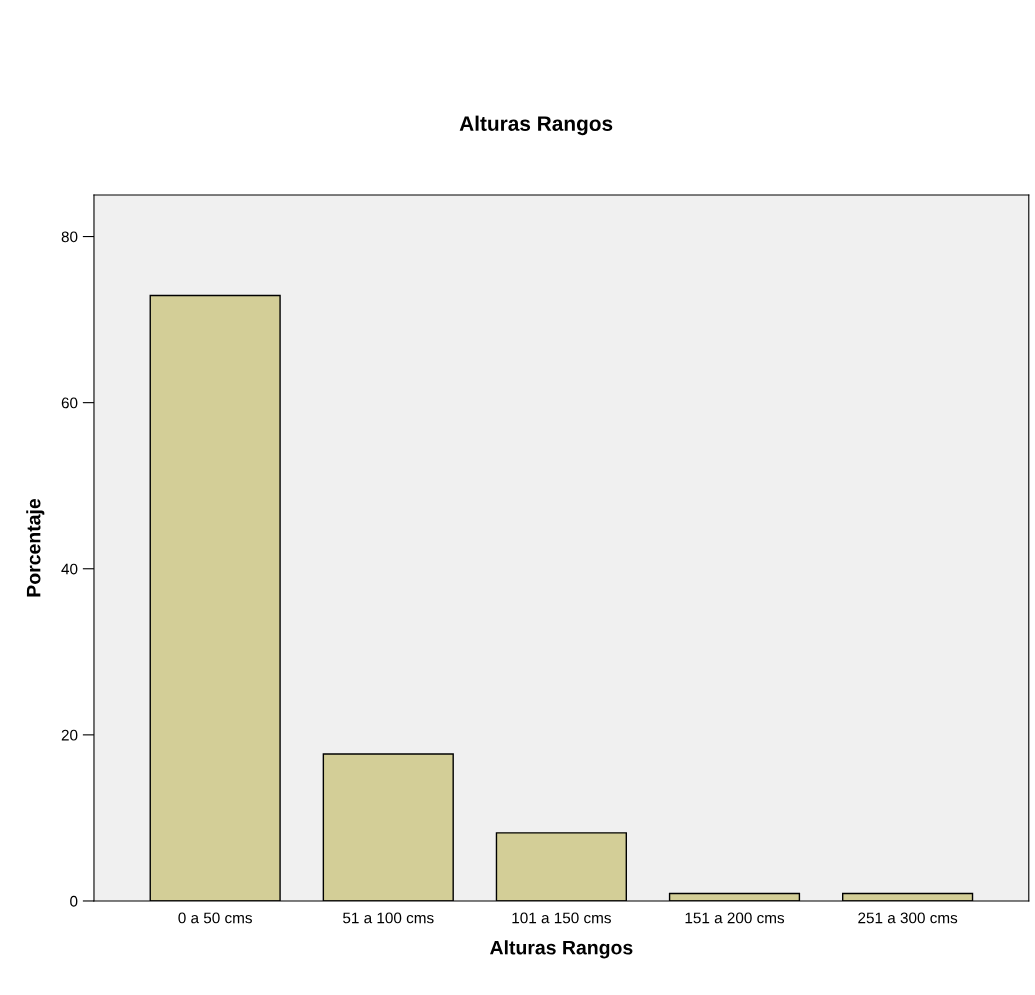 This screenshot has width=1035, height=995. What do you see at coordinates (908, 918) in the screenshot?
I see `x-tick-label: 251 a 300 cms` at bounding box center [908, 918].